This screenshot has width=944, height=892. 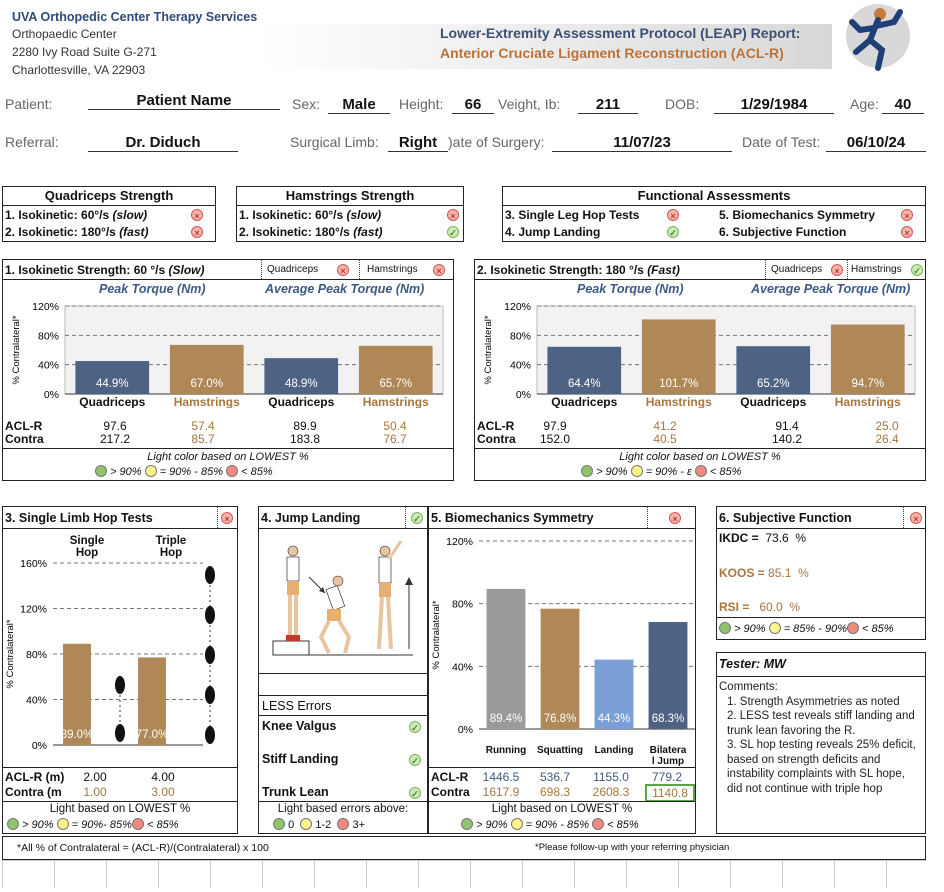 What do you see at coordinates (120, 809) in the screenshot?
I see `hop-legend-title: Light based on LOWEST %` at bounding box center [120, 809].